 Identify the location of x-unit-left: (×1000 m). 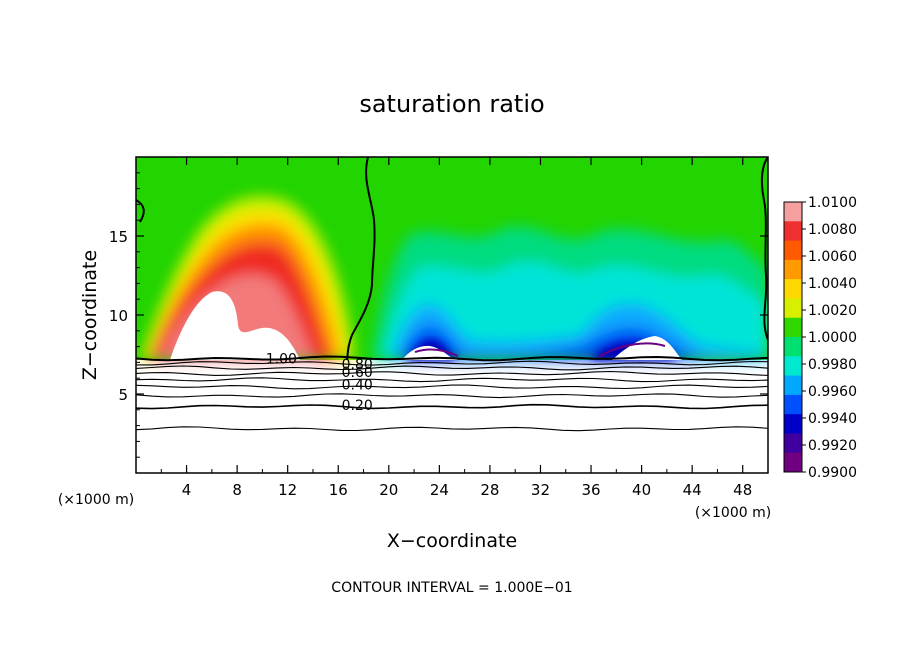
(96, 500).